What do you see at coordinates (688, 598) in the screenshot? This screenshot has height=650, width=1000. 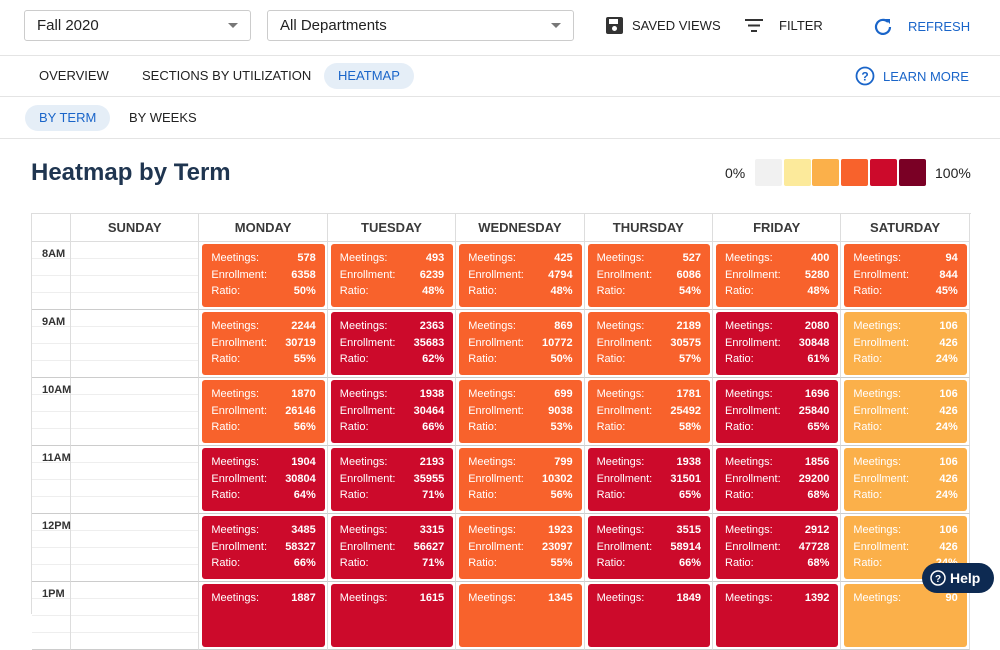 I see `field-value: 1849` at bounding box center [688, 598].